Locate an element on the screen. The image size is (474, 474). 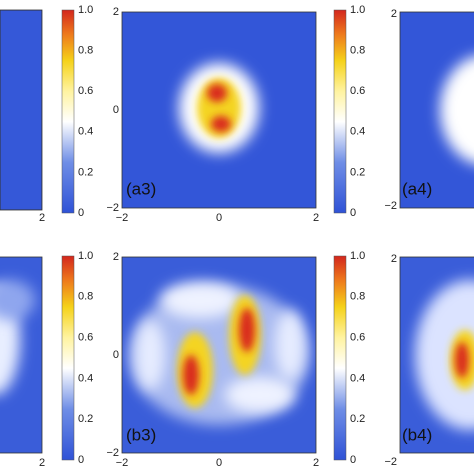
panel-label: (a3) is located at coordinates (141, 188).